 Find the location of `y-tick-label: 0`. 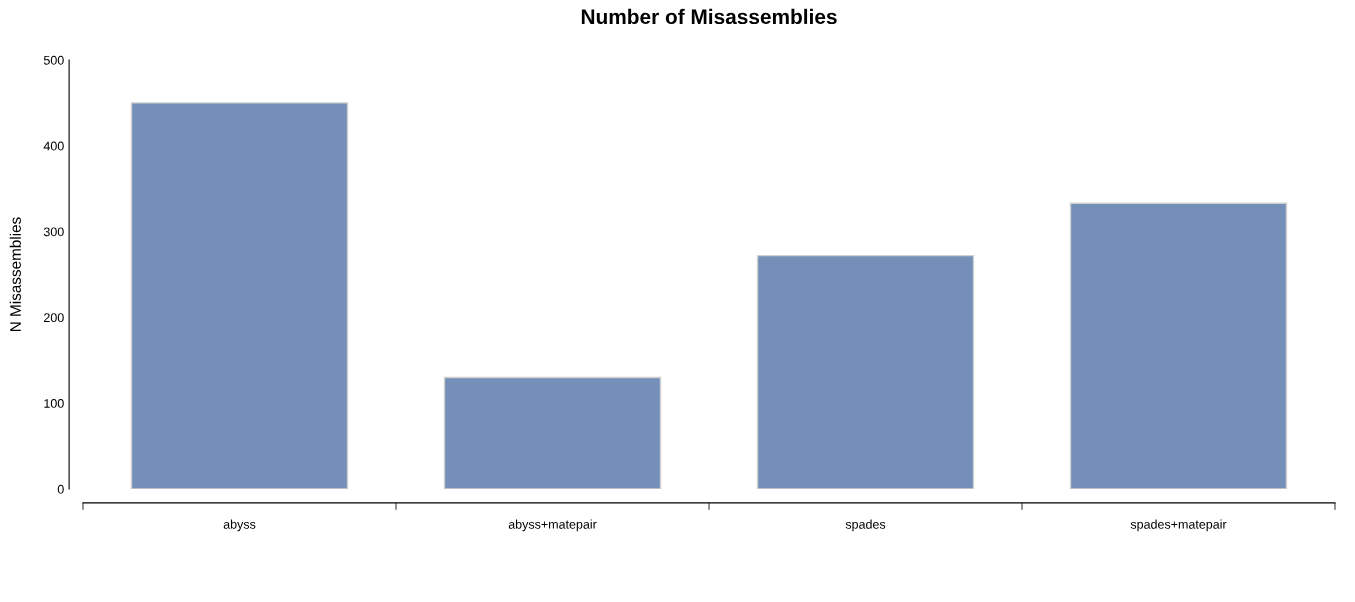

y-tick-label: 0 is located at coordinates (60, 489).